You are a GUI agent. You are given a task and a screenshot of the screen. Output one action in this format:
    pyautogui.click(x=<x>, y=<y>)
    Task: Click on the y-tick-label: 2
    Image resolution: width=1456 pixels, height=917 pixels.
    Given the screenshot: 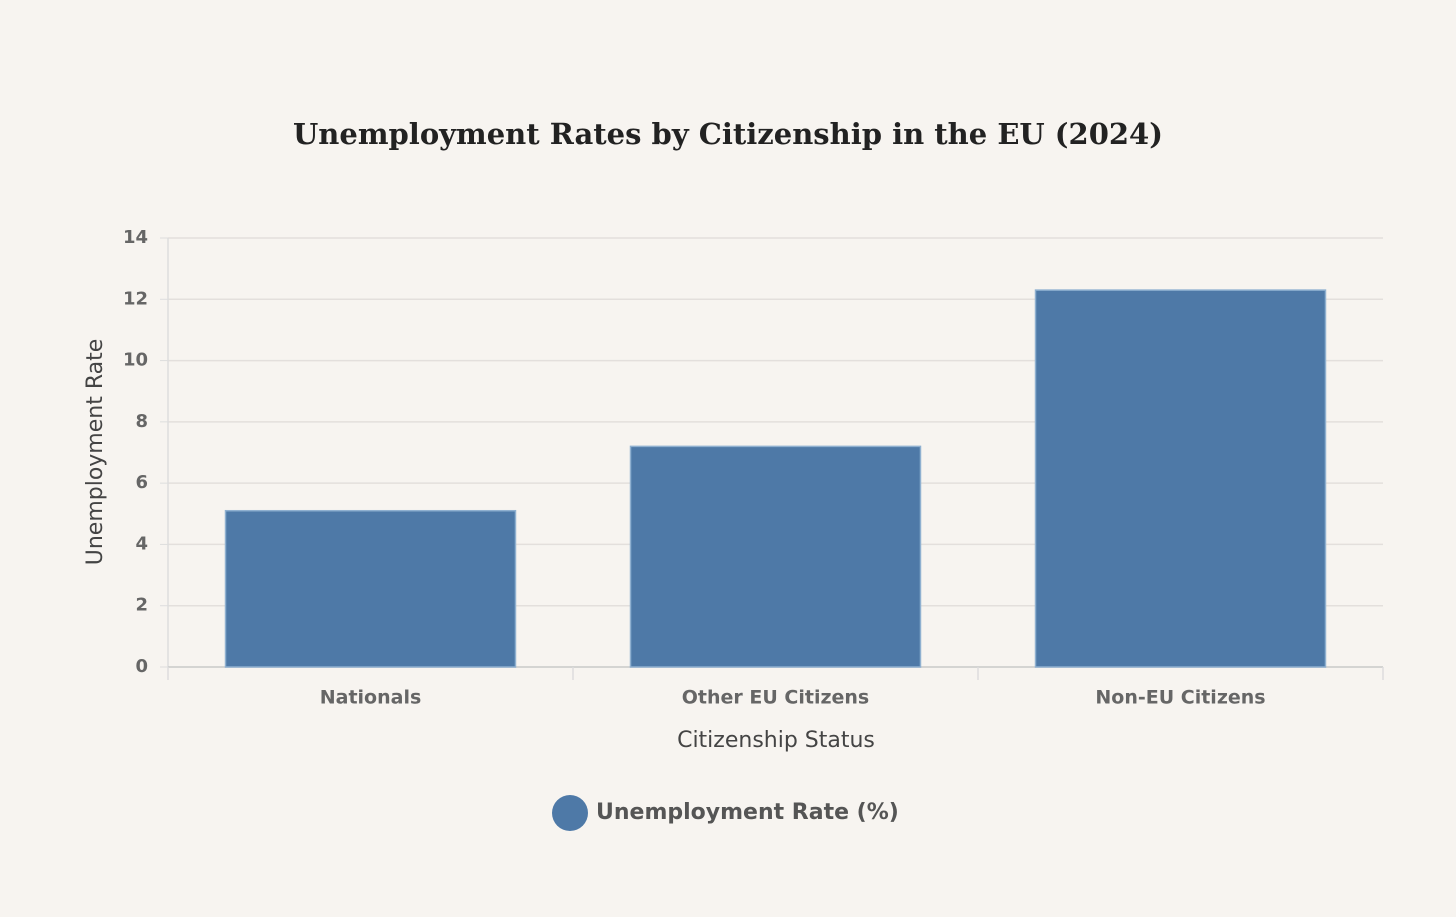 What is the action you would take?
    pyautogui.click(x=141, y=605)
    